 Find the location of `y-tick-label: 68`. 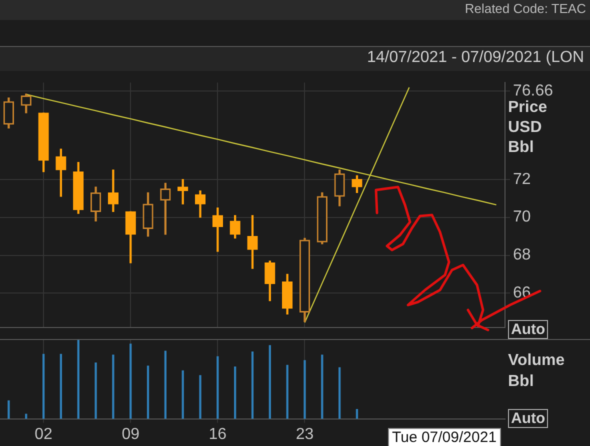

y-tick-label: 68 is located at coordinates (522, 255).